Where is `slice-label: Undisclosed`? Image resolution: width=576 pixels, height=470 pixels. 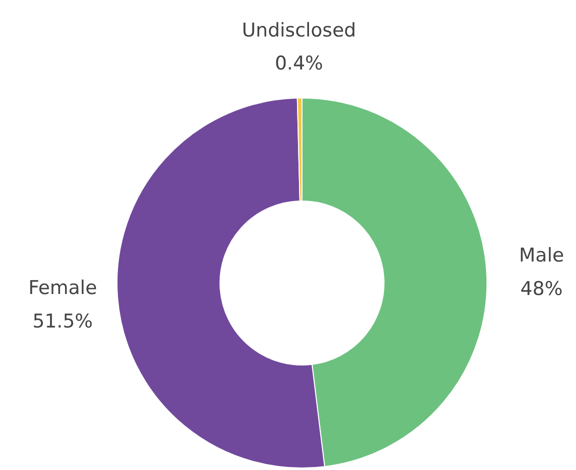 slice-label: Undisclosed is located at coordinates (299, 30).